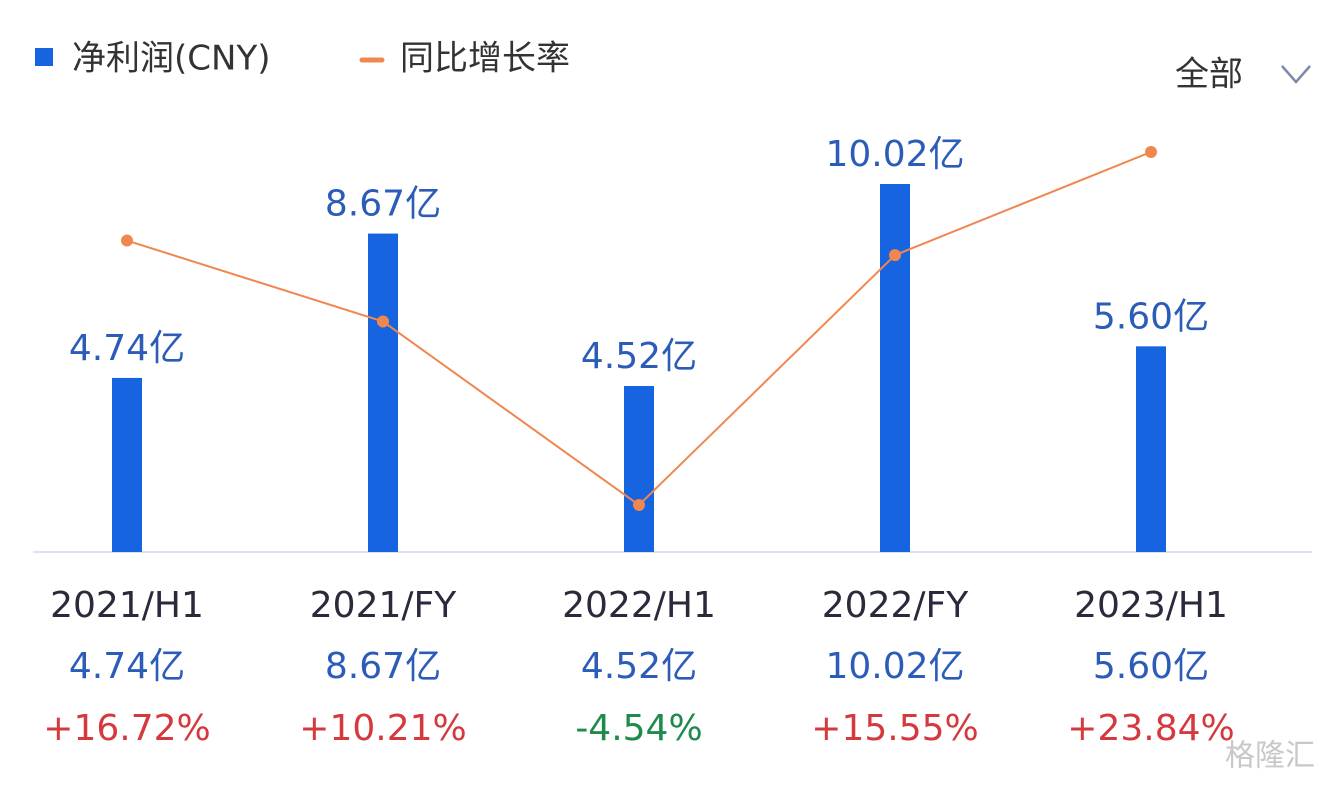 Image resolution: width=1342 pixels, height=786 pixels. What do you see at coordinates (1296, 74) in the screenshot?
I see `dropdown-chevron` at bounding box center [1296, 74].